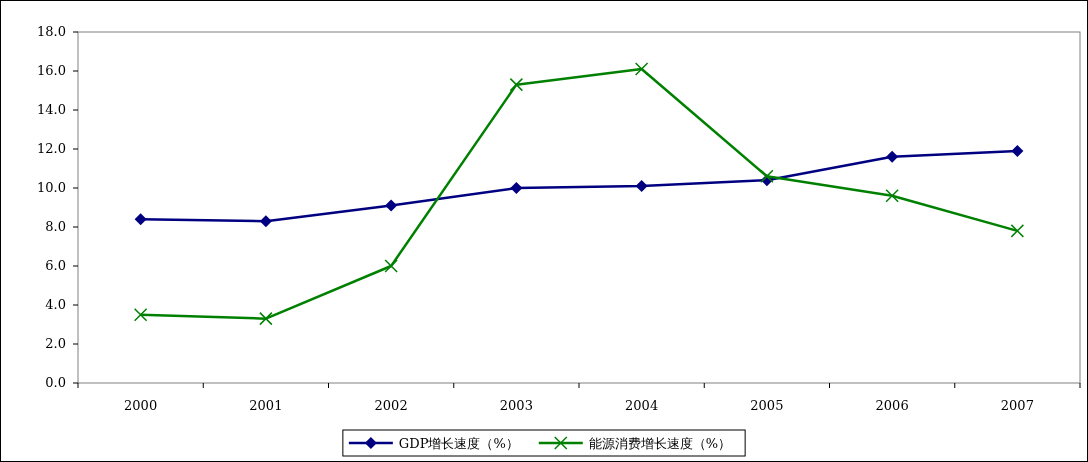 This screenshot has width=1088, height=462. Describe the element at coordinates (516, 405) in the screenshot. I see `x-tick-label: 2003` at that location.